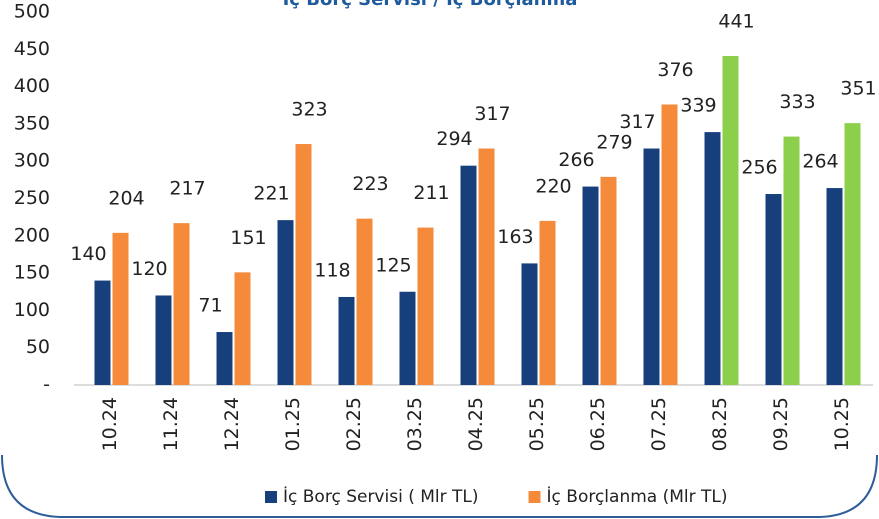 Image resolution: width=879 pixels, height=519 pixels. What do you see at coordinates (332, 270) in the screenshot?
I see `data-label: 118` at bounding box center [332, 270].